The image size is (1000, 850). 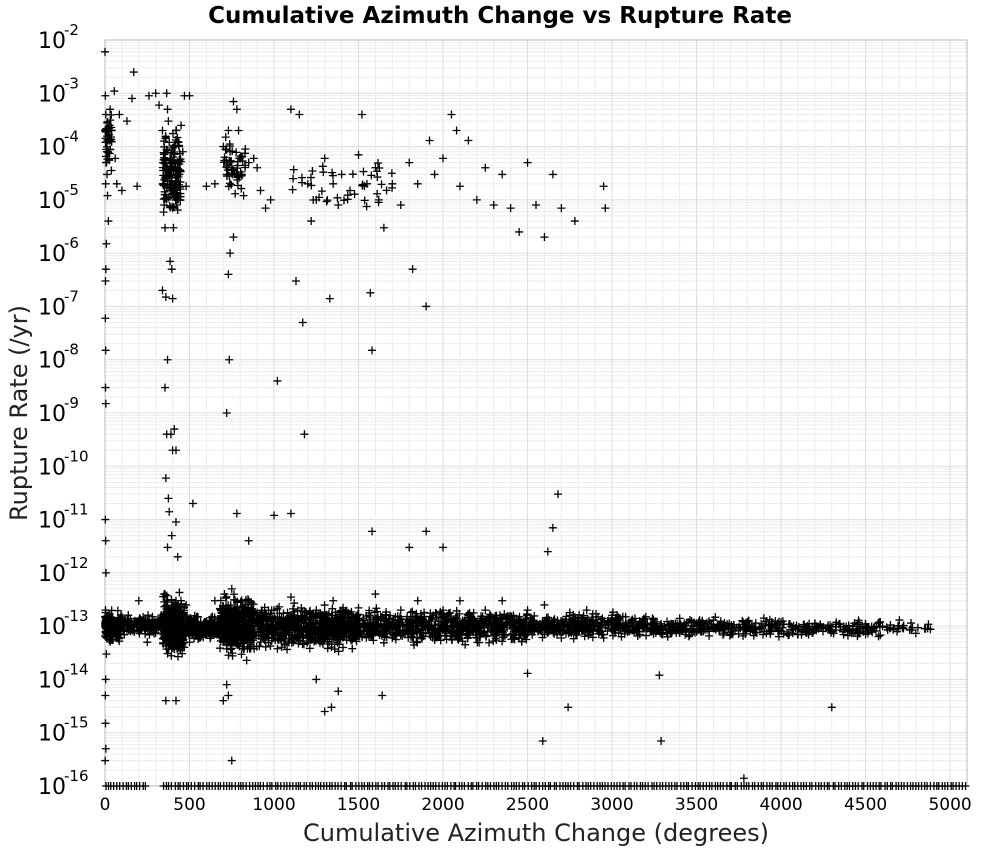 I want to click on y-axis-label: Rupture Rate (/yr), so click(x=19, y=413).